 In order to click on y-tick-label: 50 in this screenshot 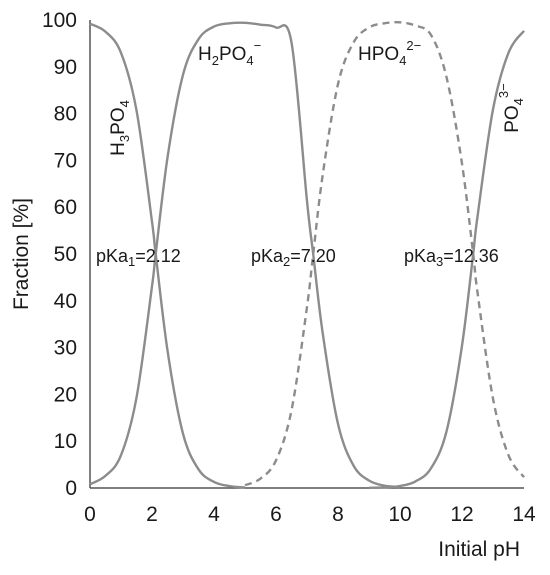, I will do `click(65, 254)`.